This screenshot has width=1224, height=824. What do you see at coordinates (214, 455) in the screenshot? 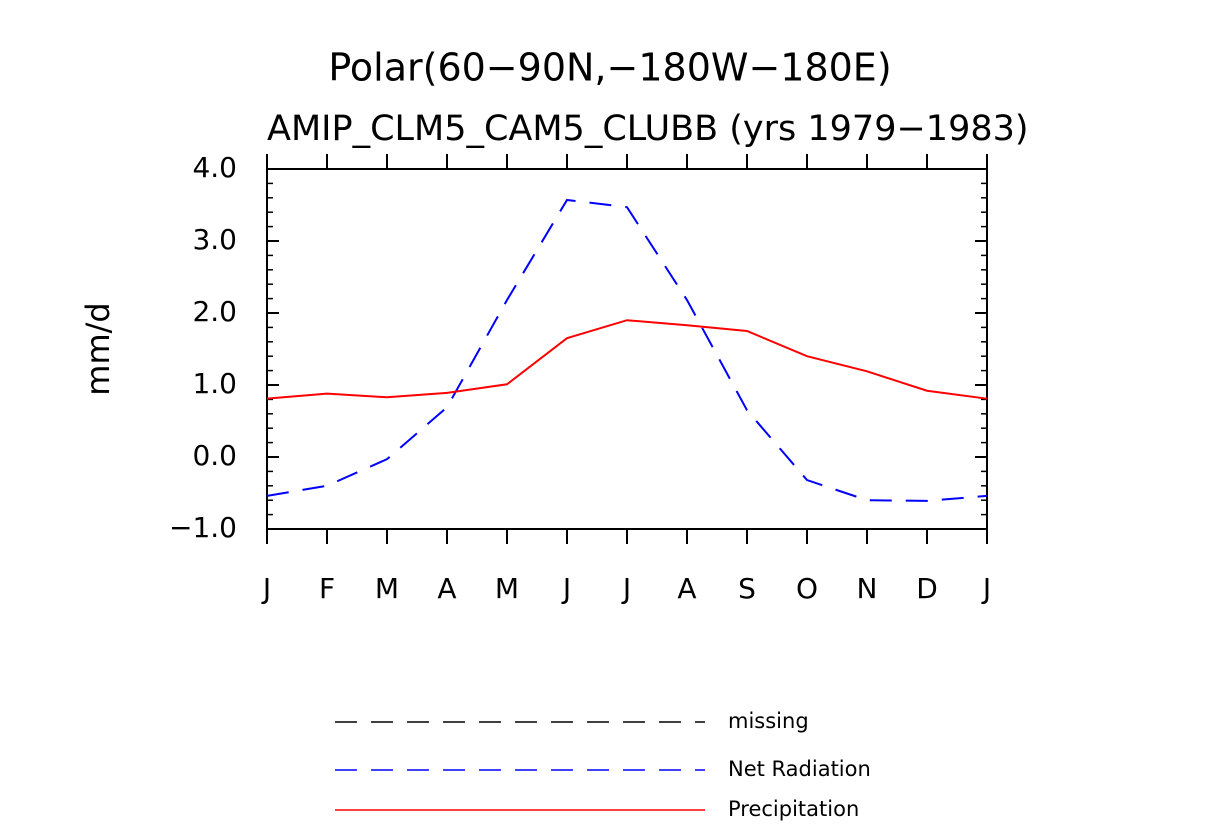
I see `y-tick-label: 0.0` at bounding box center [214, 455].